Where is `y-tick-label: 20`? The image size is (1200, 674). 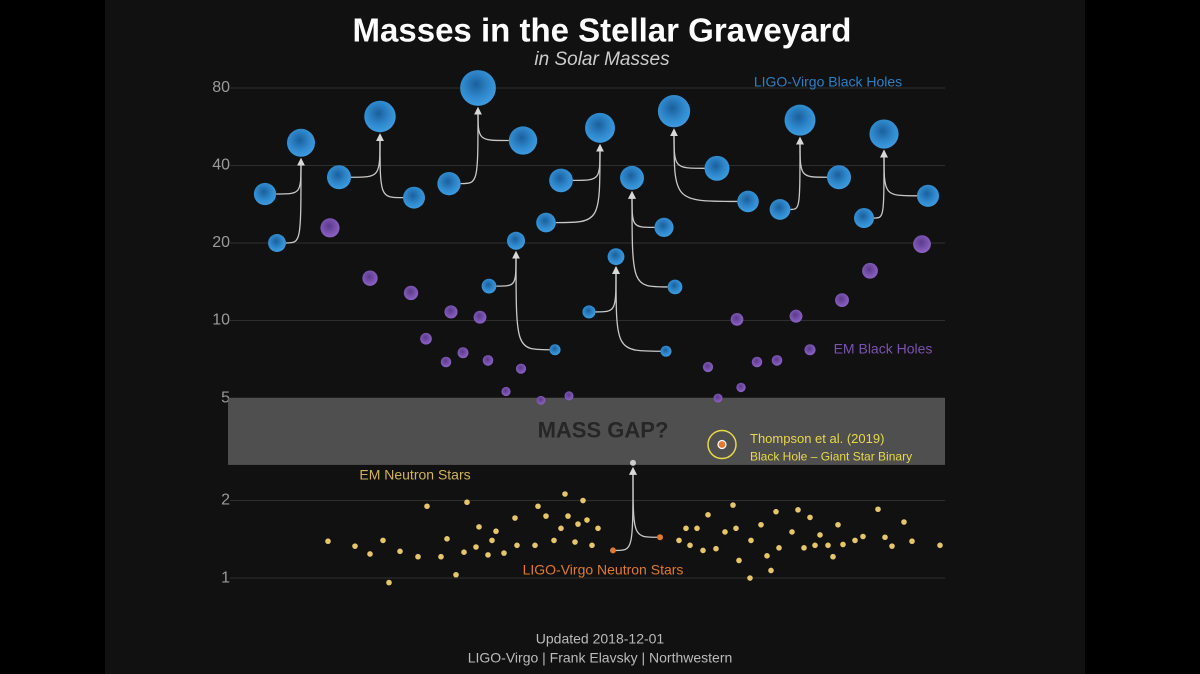 y-tick-label: 20 is located at coordinates (221, 242).